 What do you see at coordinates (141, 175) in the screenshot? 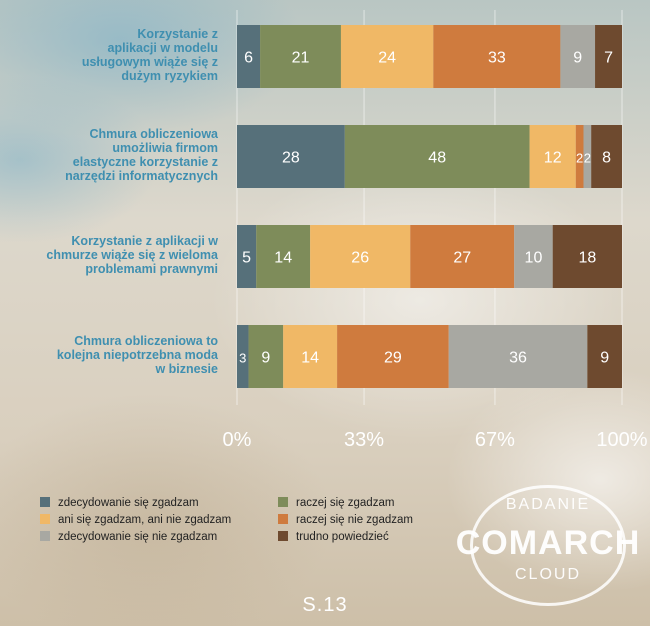
I see `category-label-line: narzędzi informatycznych` at bounding box center [141, 175].